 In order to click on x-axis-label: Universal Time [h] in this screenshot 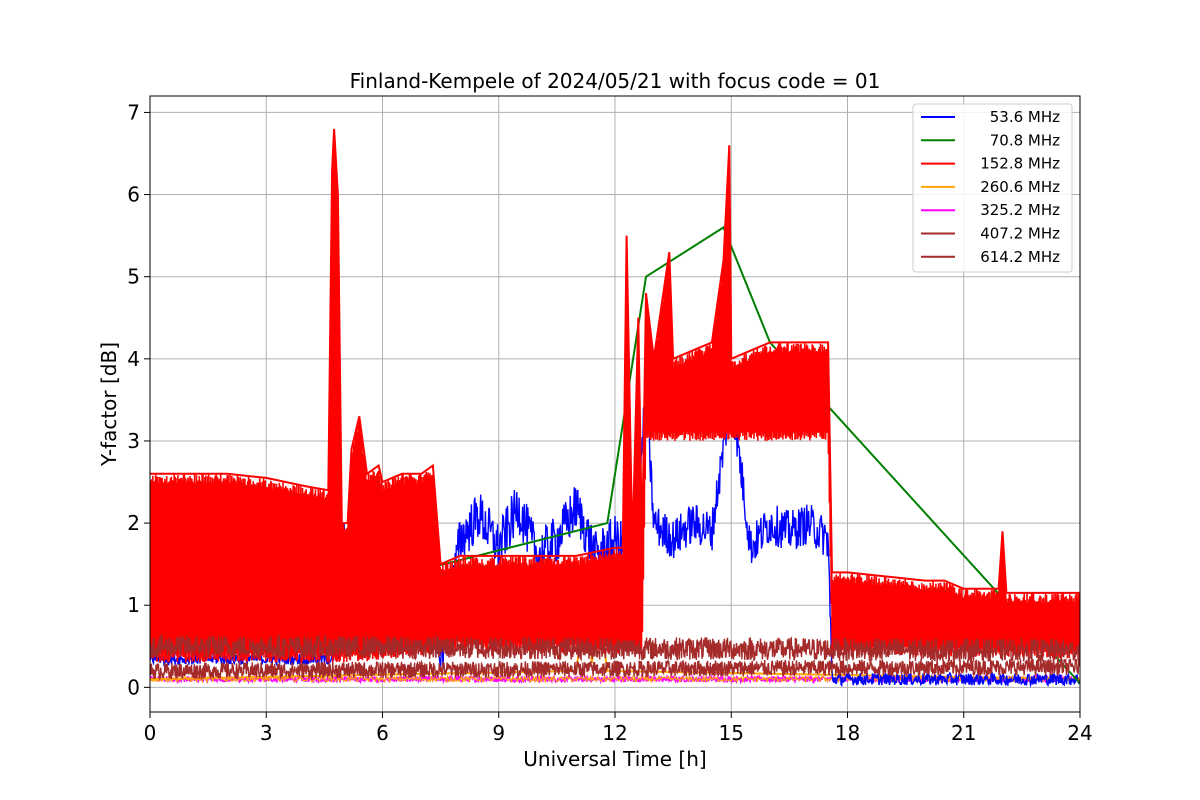, I will do `click(614, 759)`.